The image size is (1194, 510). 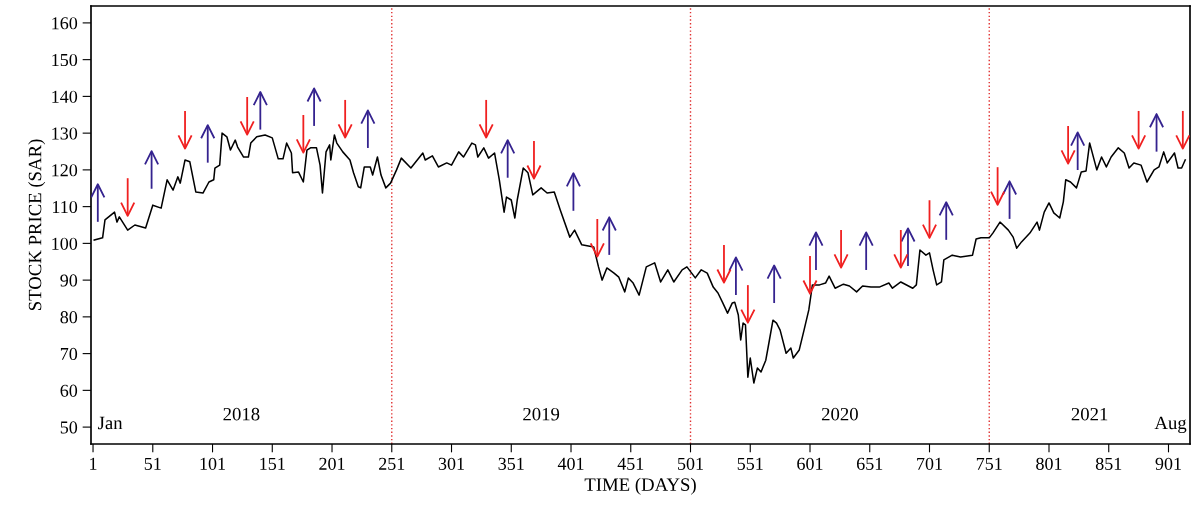 What do you see at coordinates (65, 133) in the screenshot?
I see `y-tick-label: 130` at bounding box center [65, 133].